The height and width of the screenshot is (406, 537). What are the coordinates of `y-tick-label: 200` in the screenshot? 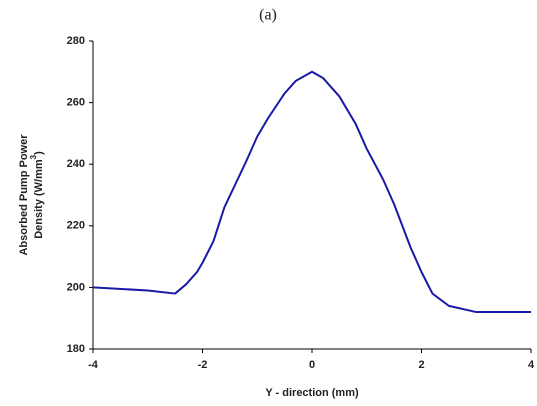 It's located at (76, 287).